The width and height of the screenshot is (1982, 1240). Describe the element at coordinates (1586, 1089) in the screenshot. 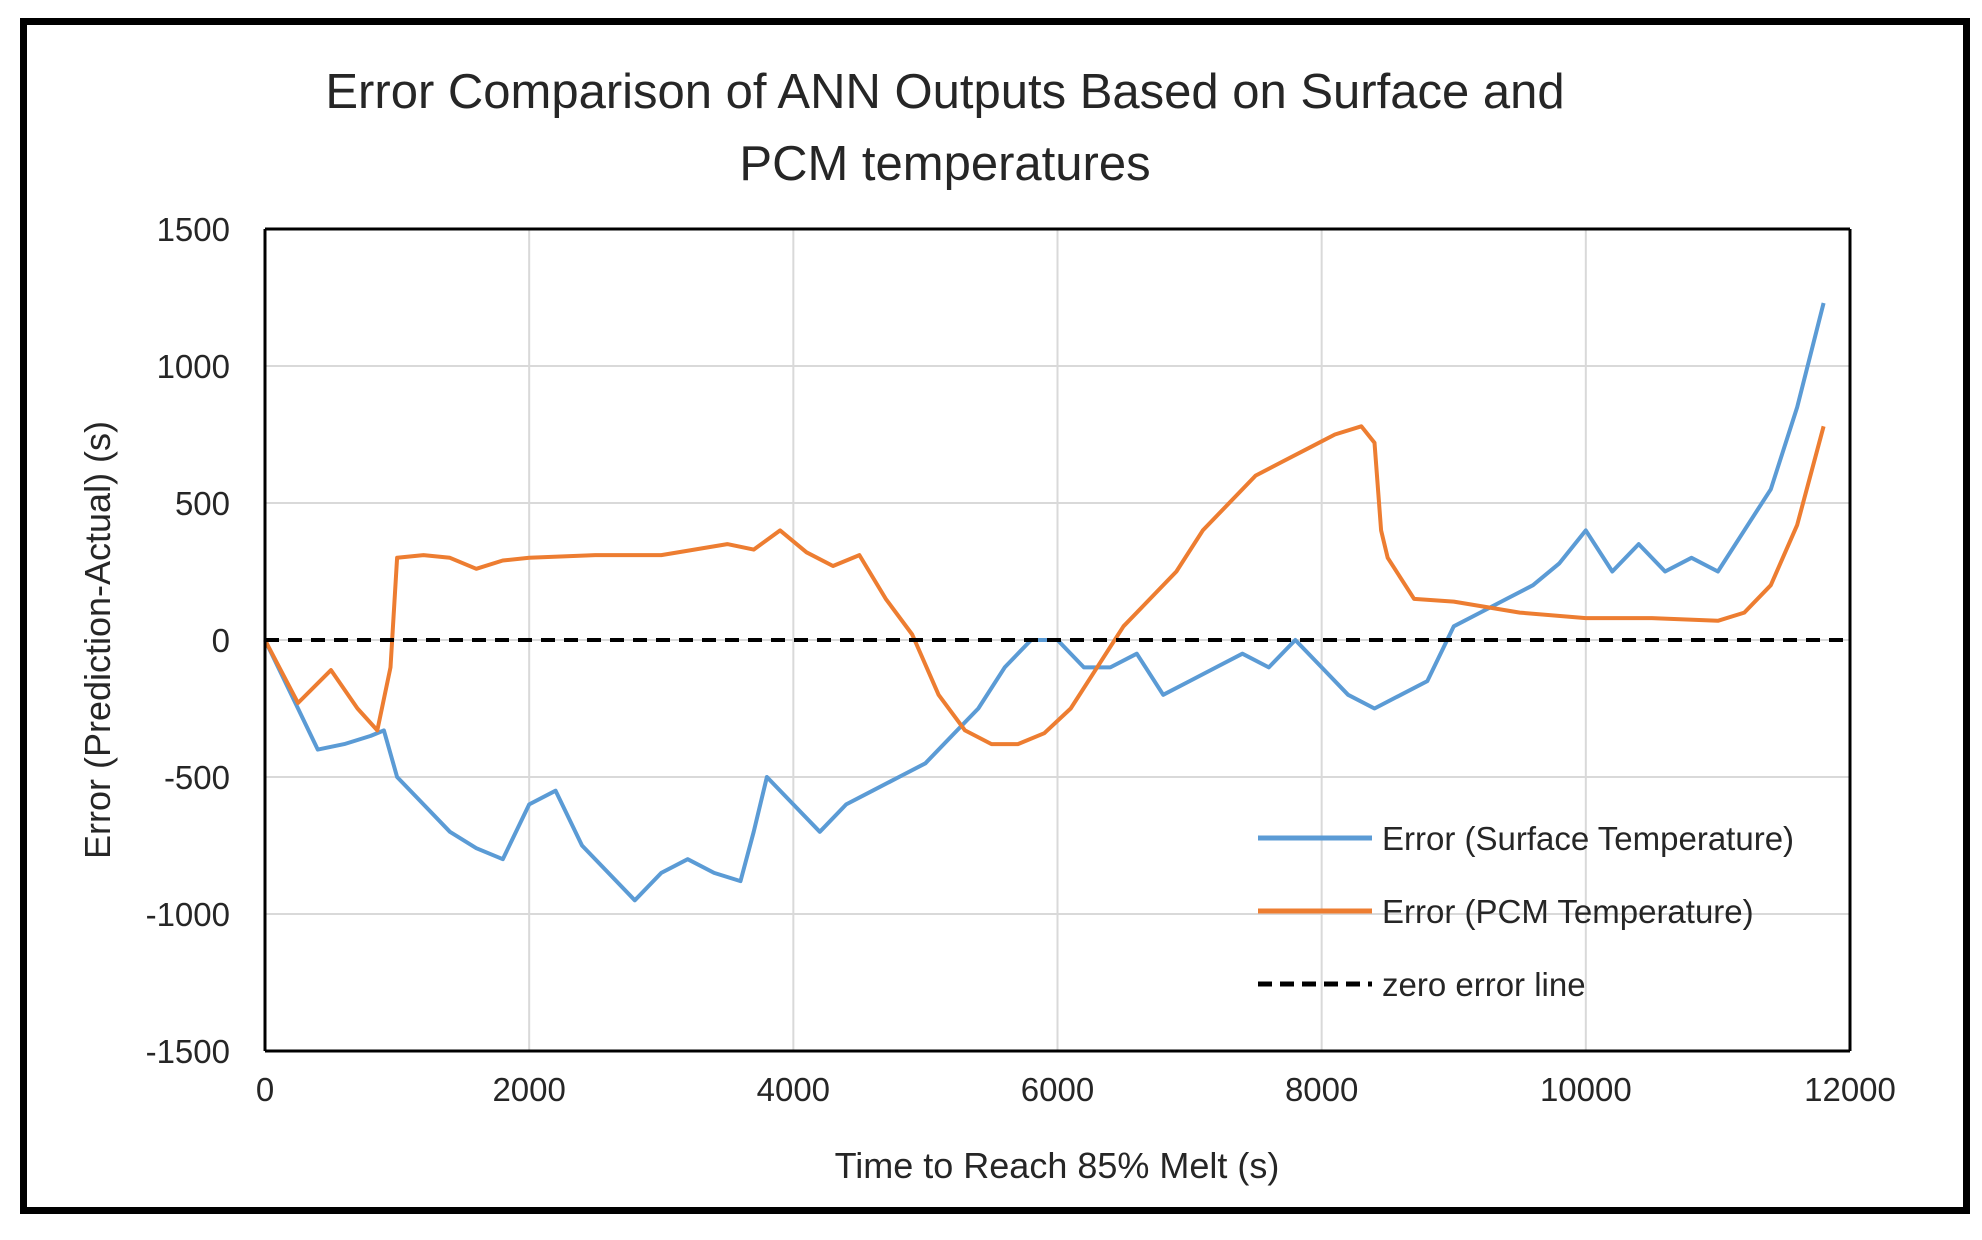

I see `x-tick-label-10000: 10000` at that location.